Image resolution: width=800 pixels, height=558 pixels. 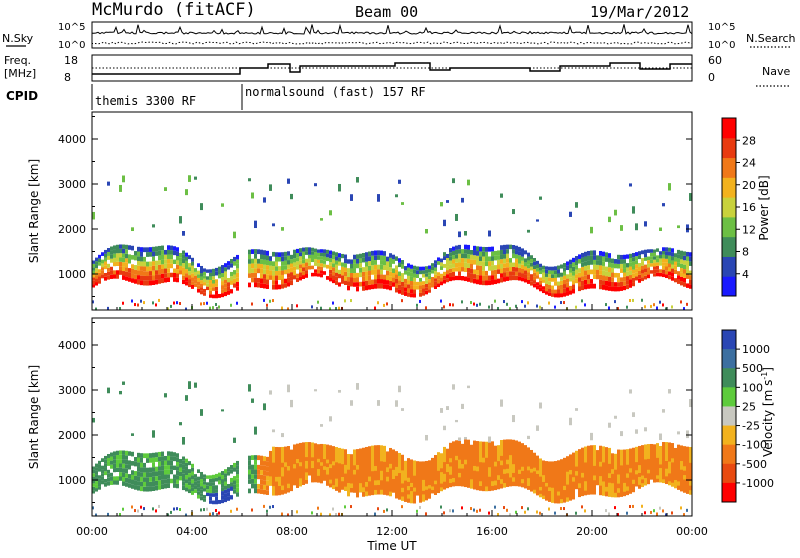 What do you see at coordinates (392, 43) in the screenshot?
I see `nsearch-line` at bounding box center [392, 43].